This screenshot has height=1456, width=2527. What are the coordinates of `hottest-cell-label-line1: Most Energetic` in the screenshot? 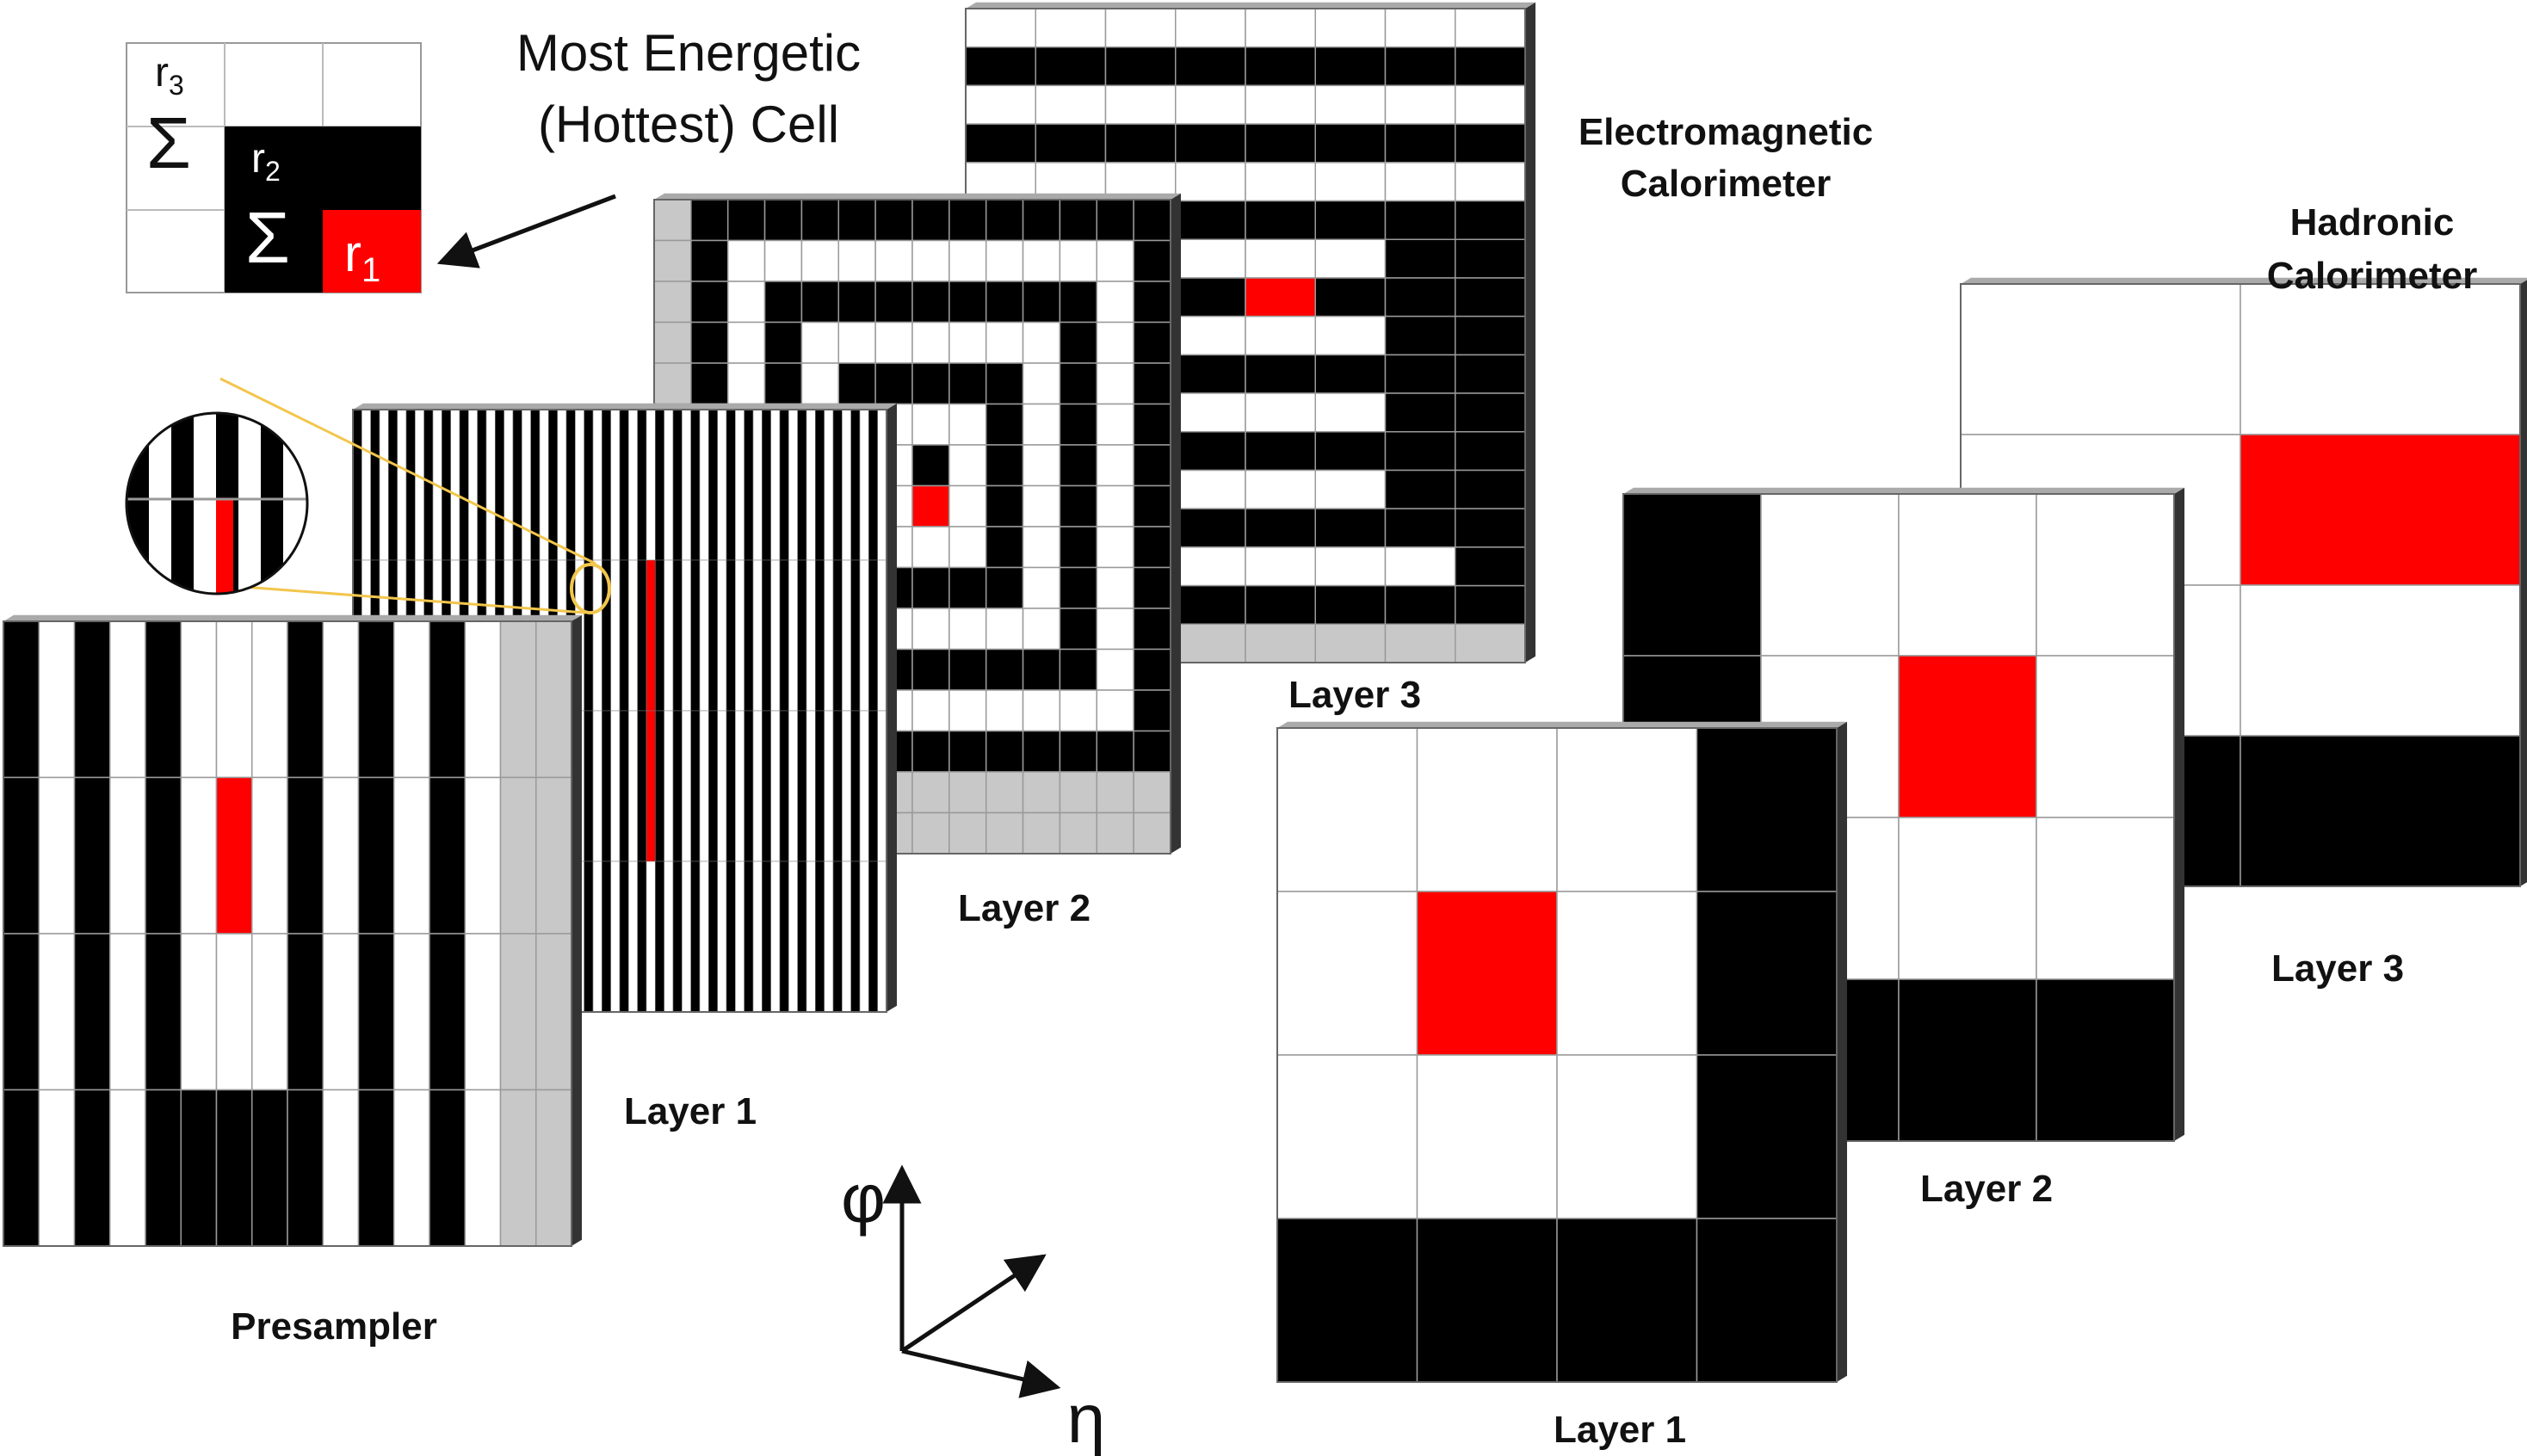 It's located at (688, 53).